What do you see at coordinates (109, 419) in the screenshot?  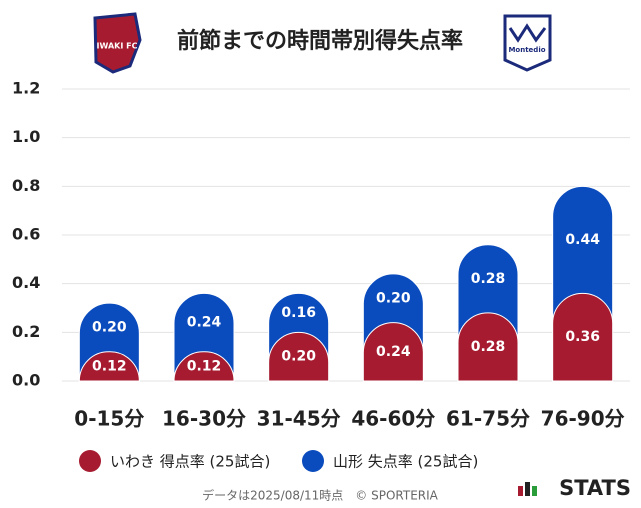 I see `x-tick-label: 0-15分` at bounding box center [109, 419].